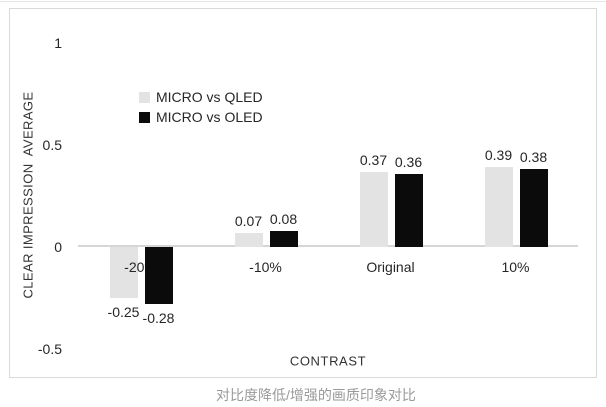 This screenshot has height=407, width=606. Describe the element at coordinates (515, 267) in the screenshot. I see `category-label: 10%` at that location.